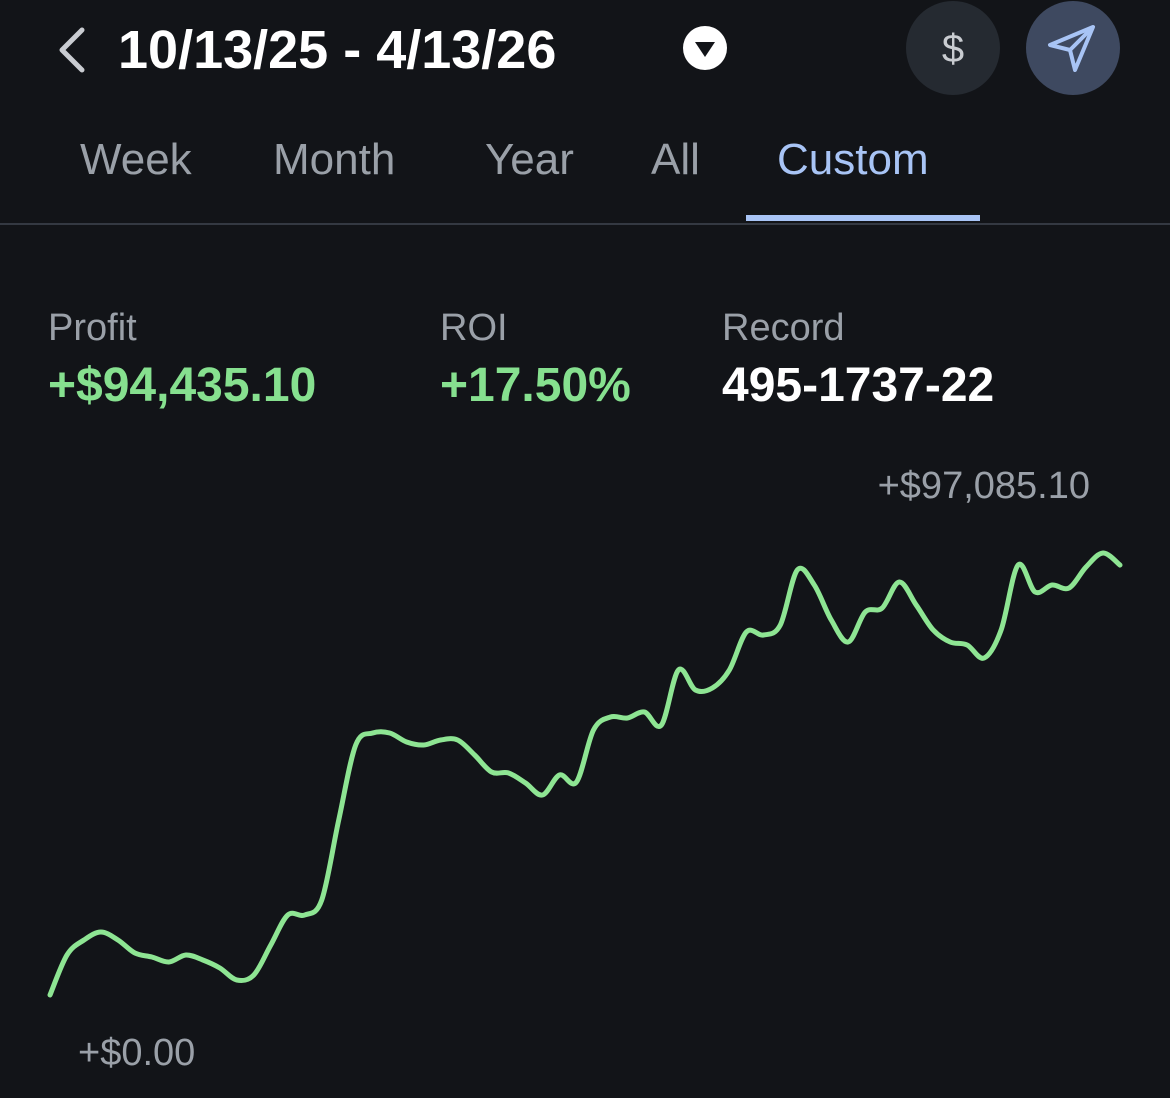 Image resolution: width=1170 pixels, height=1098 pixels. I want to click on stat-value: +$94,435.10, so click(182, 385).